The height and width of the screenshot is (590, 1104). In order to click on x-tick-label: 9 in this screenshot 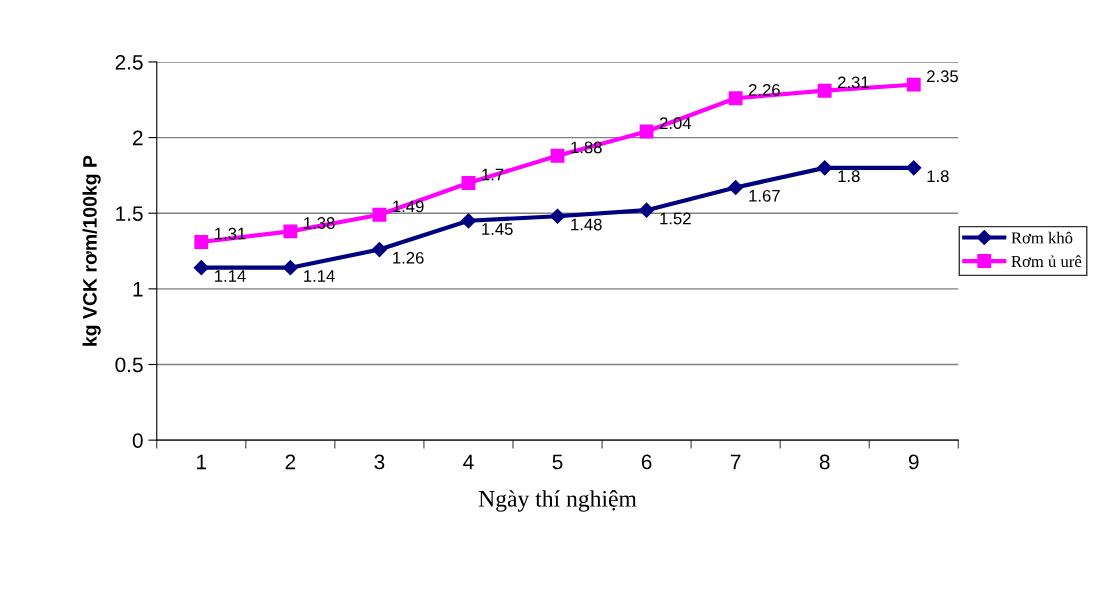, I will do `click(913, 462)`.